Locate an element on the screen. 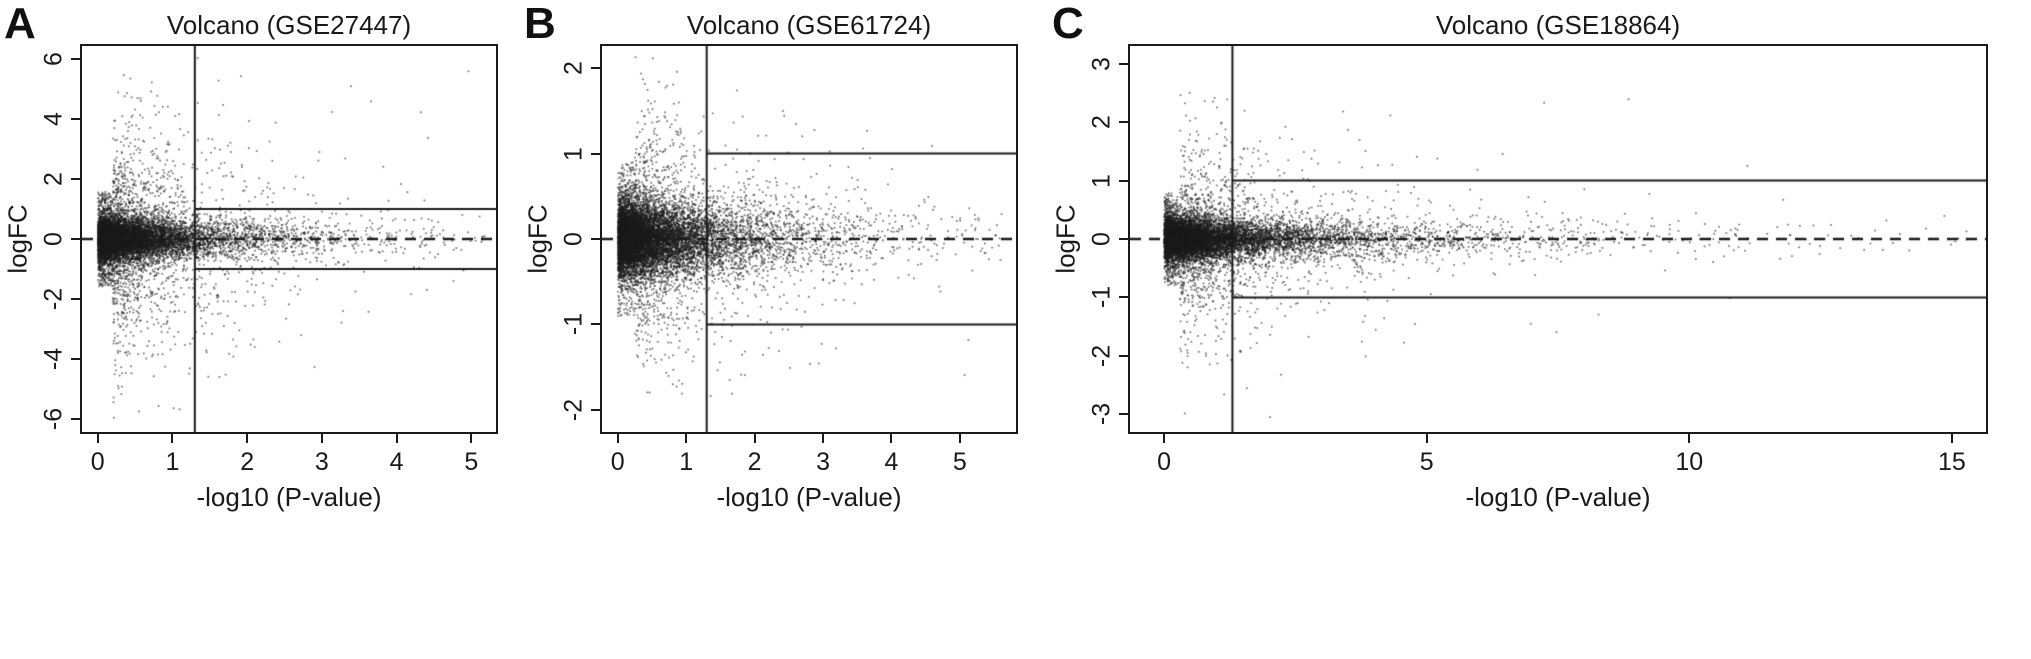 The image size is (2031, 659). panel-letter: C is located at coordinates (1068, 24).